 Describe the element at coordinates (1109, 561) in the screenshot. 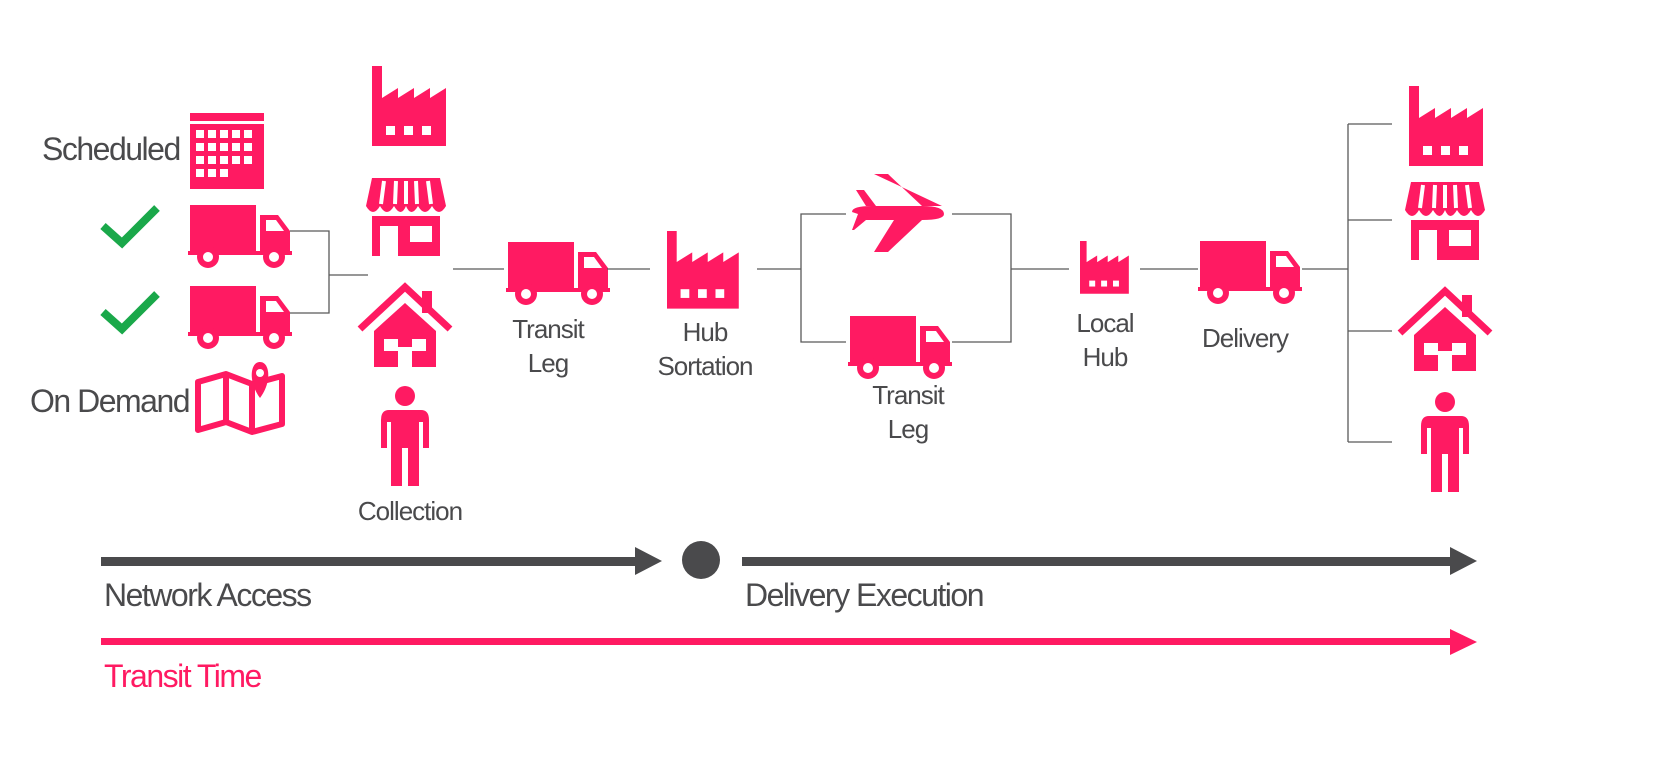

I see `delivery-execution-arrow` at that location.